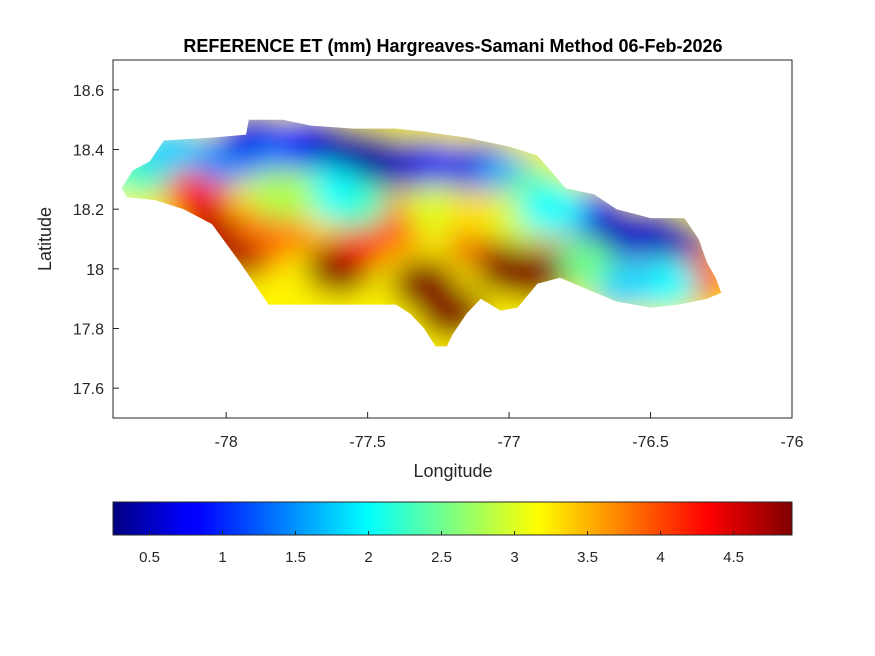 Image resolution: width=875 pixels, height=656 pixels. I want to click on x-tick-label: -78, so click(226, 442).